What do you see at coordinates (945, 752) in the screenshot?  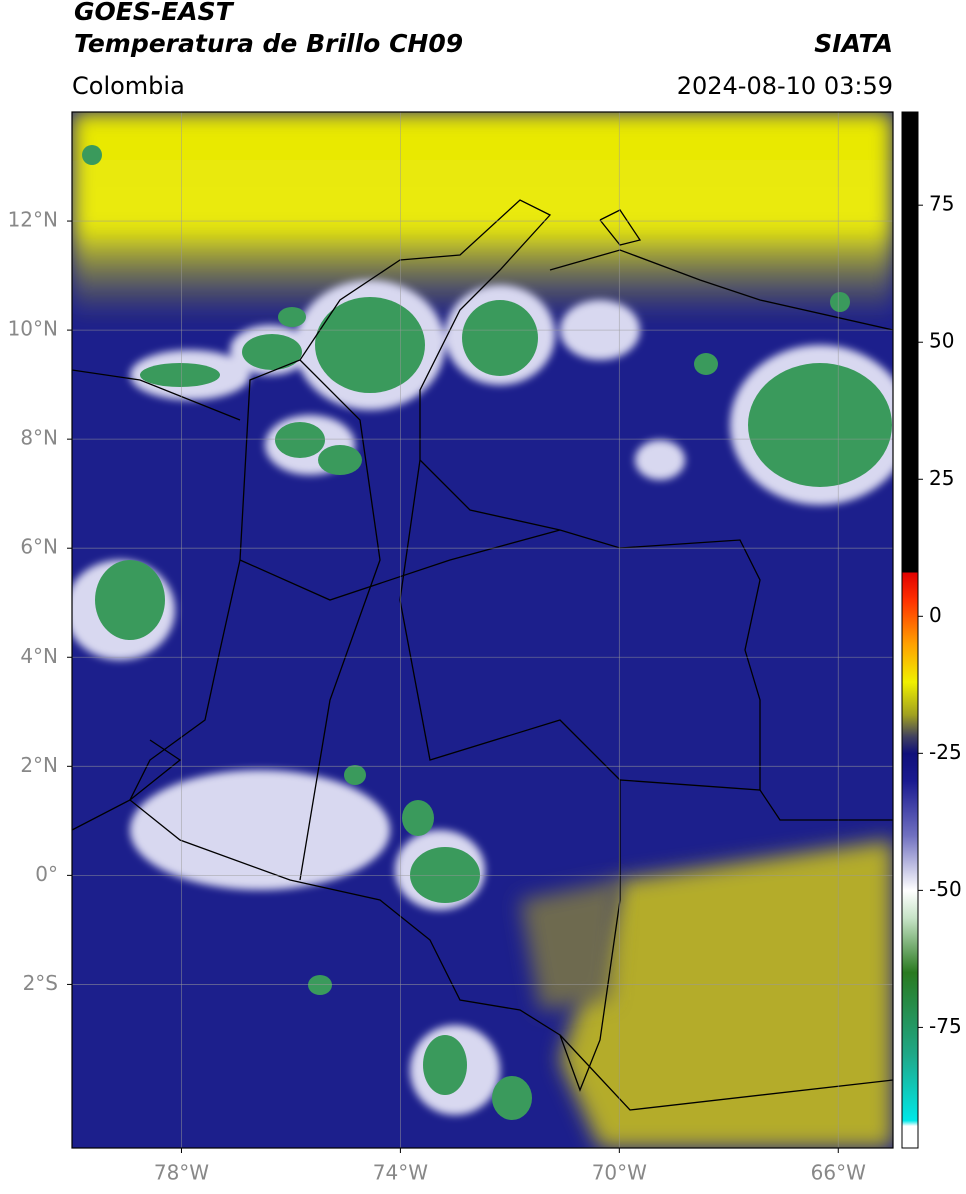 I see `colorbar-tick-label: -25` at bounding box center [945, 752].